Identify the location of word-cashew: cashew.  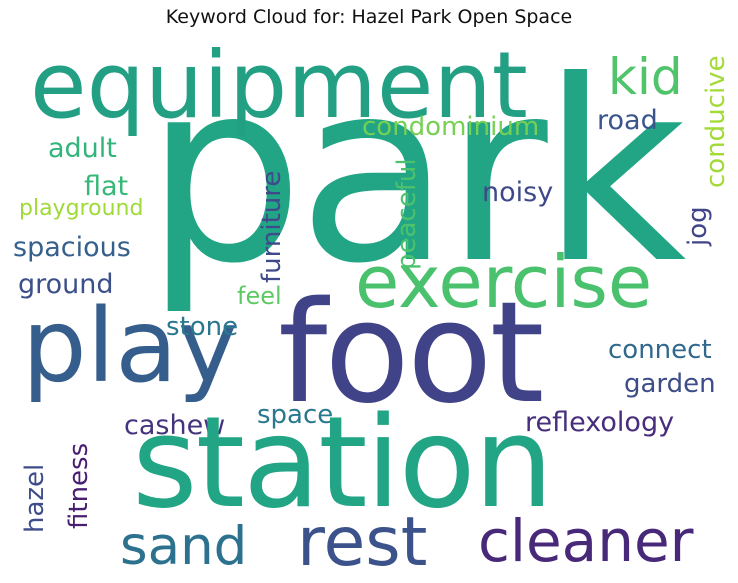
(175, 425).